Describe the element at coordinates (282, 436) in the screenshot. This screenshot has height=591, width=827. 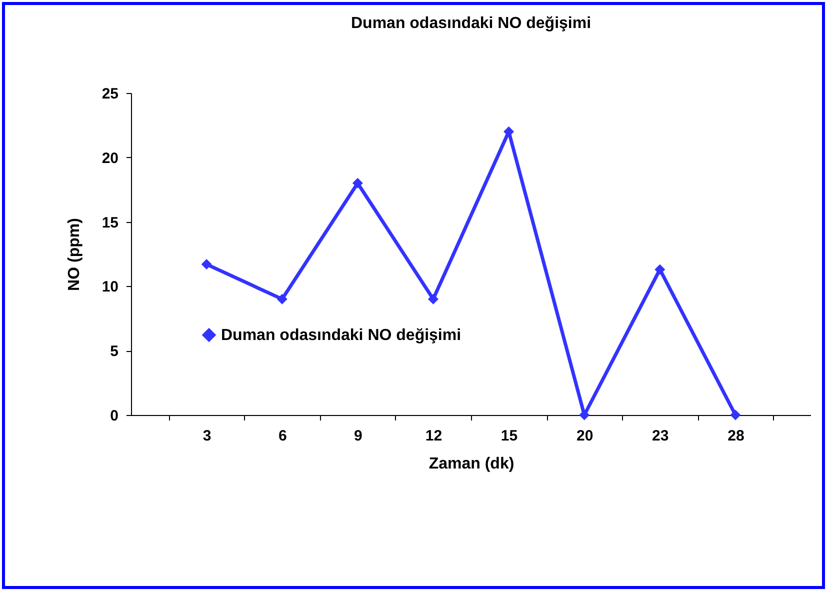
I see `x-tick-label: 6` at that location.